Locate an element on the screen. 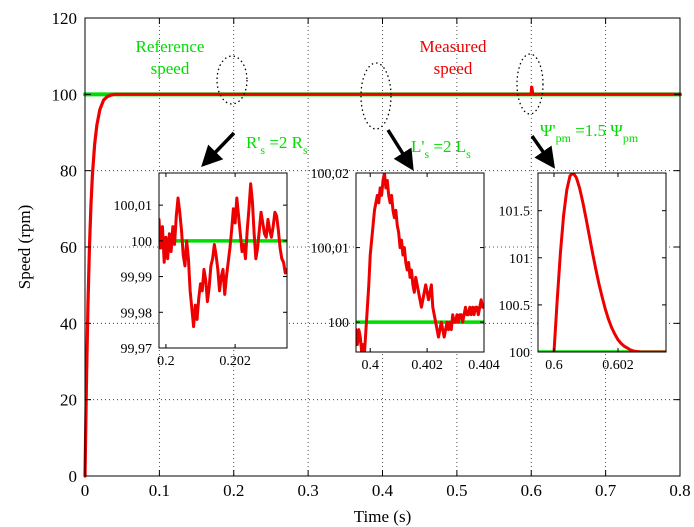  x-tick-label: 0.5 is located at coordinates (456, 490).